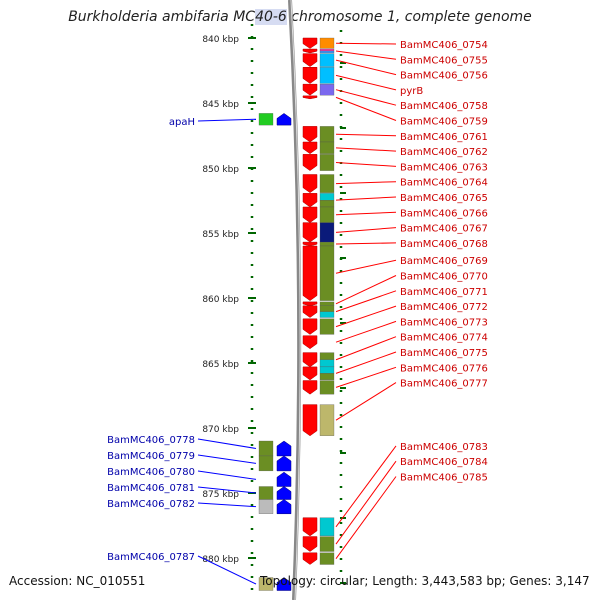 The width and height of the screenshot is (600, 600). Describe the element at coordinates (220, 170) in the screenshot. I see `scale-label: 850 kbp` at that location.